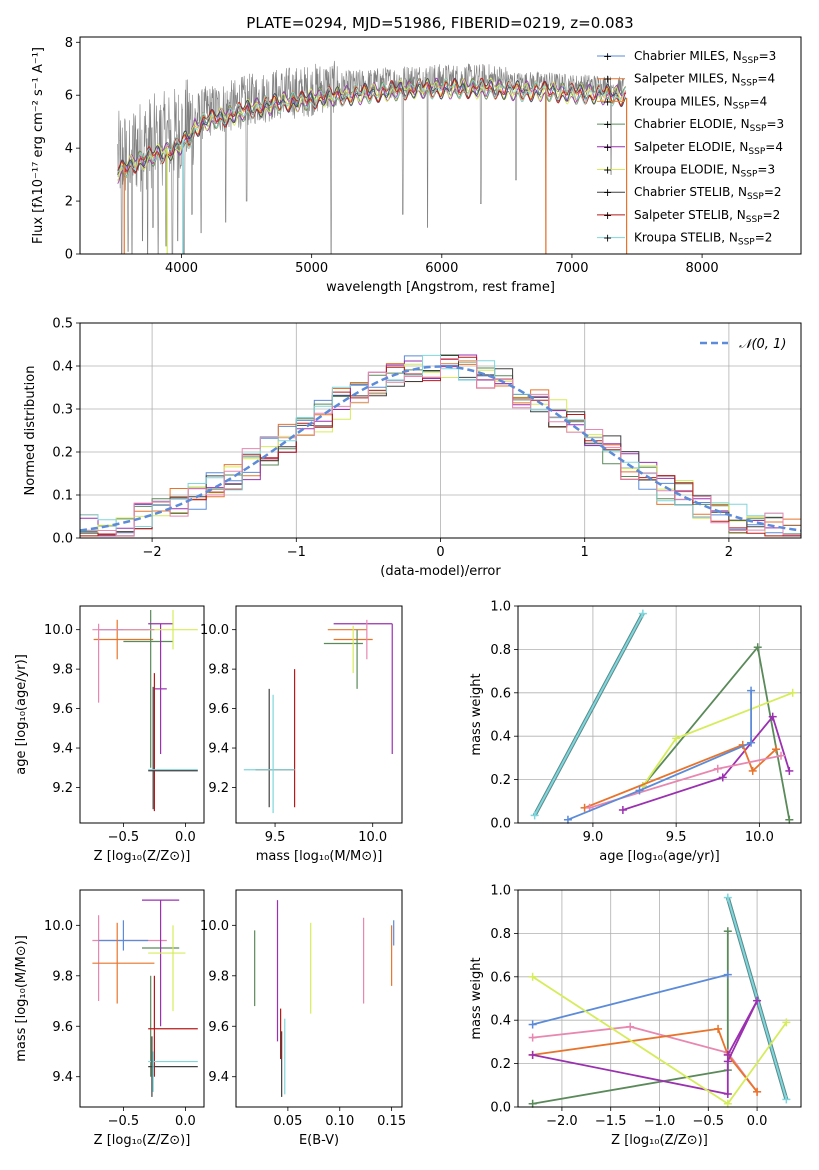 The width and height of the screenshot is (819, 1170). I want to click on x-tick-label: −1.0, so click(660, 1121).